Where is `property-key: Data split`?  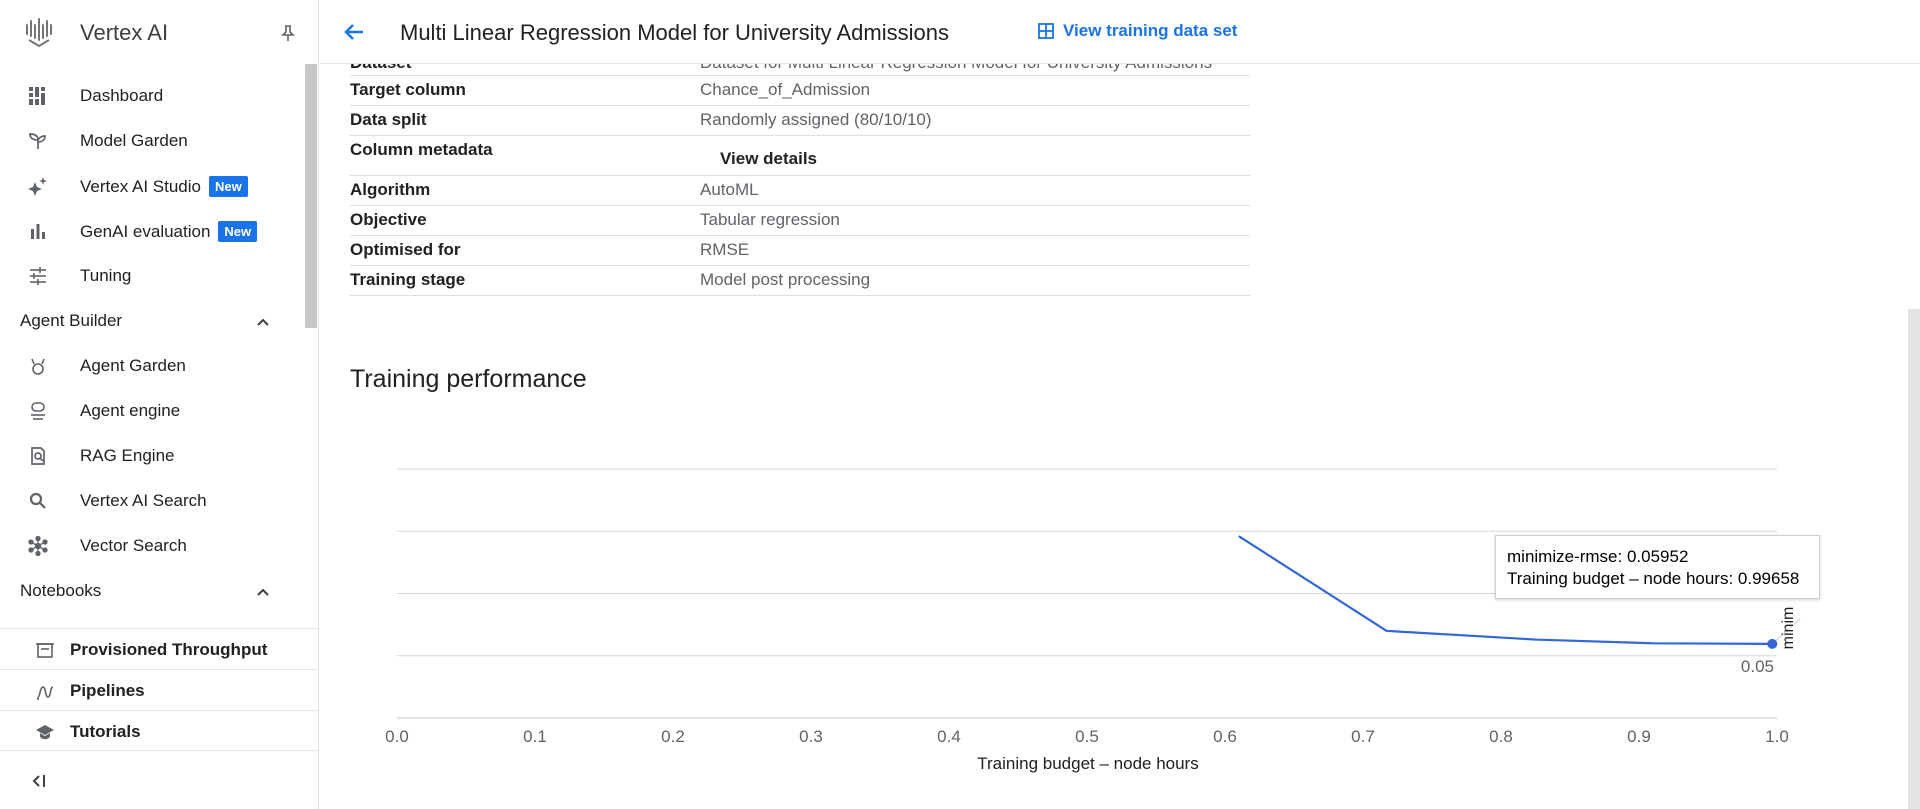 property-key: Data split is located at coordinates (388, 119).